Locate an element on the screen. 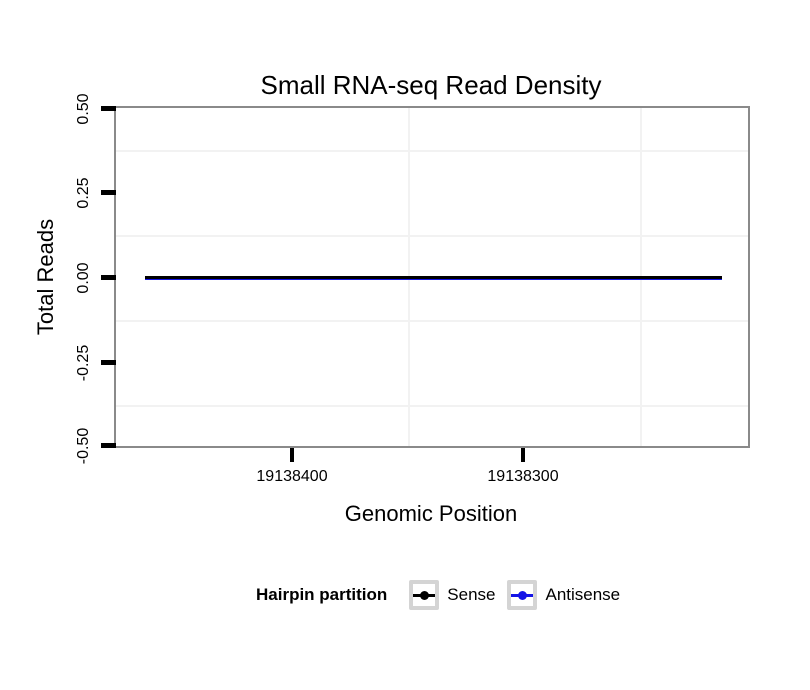  y-tick-n050 is located at coordinates (108, 445).